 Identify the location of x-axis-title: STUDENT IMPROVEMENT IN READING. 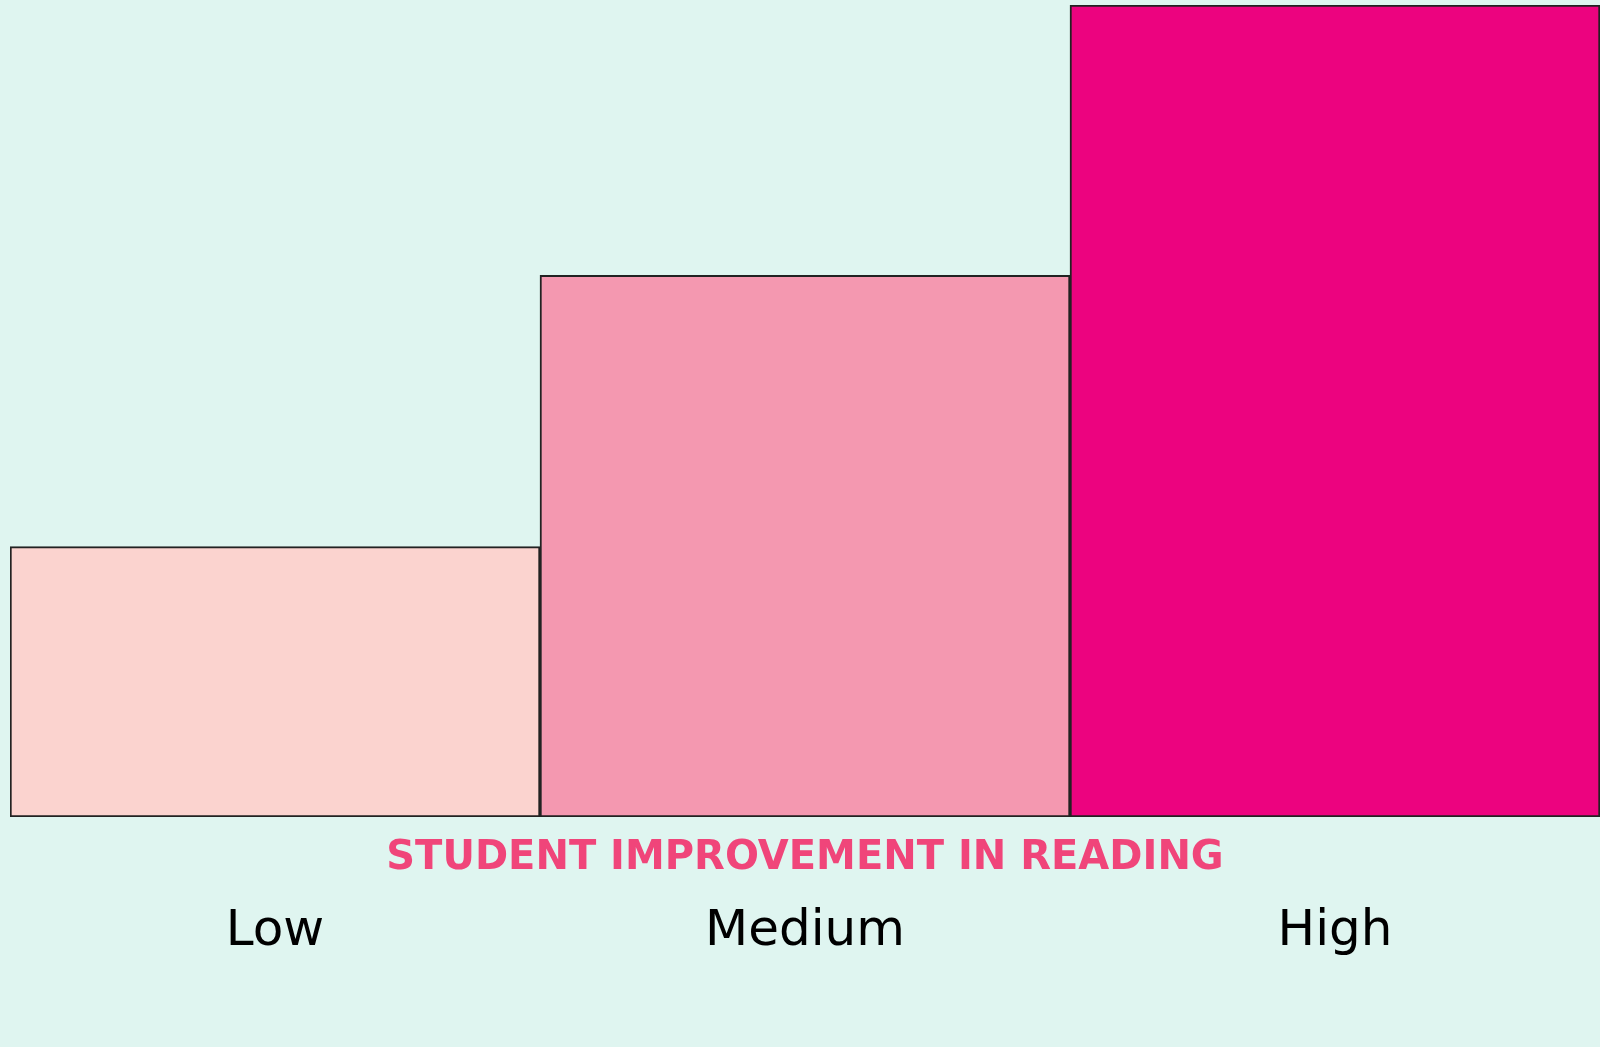
(805, 855).